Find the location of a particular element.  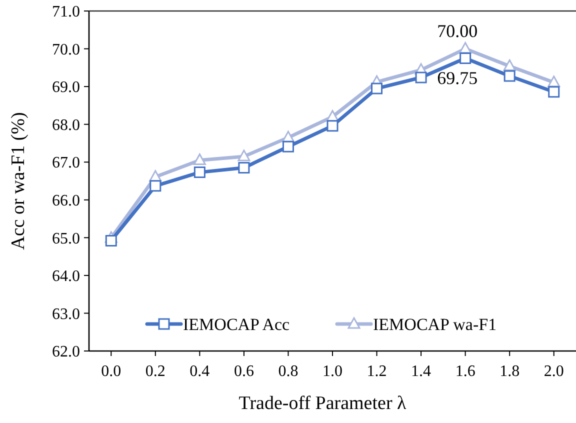

y-axis-title: Acc or wa-F1 (%) is located at coordinates (18, 181).